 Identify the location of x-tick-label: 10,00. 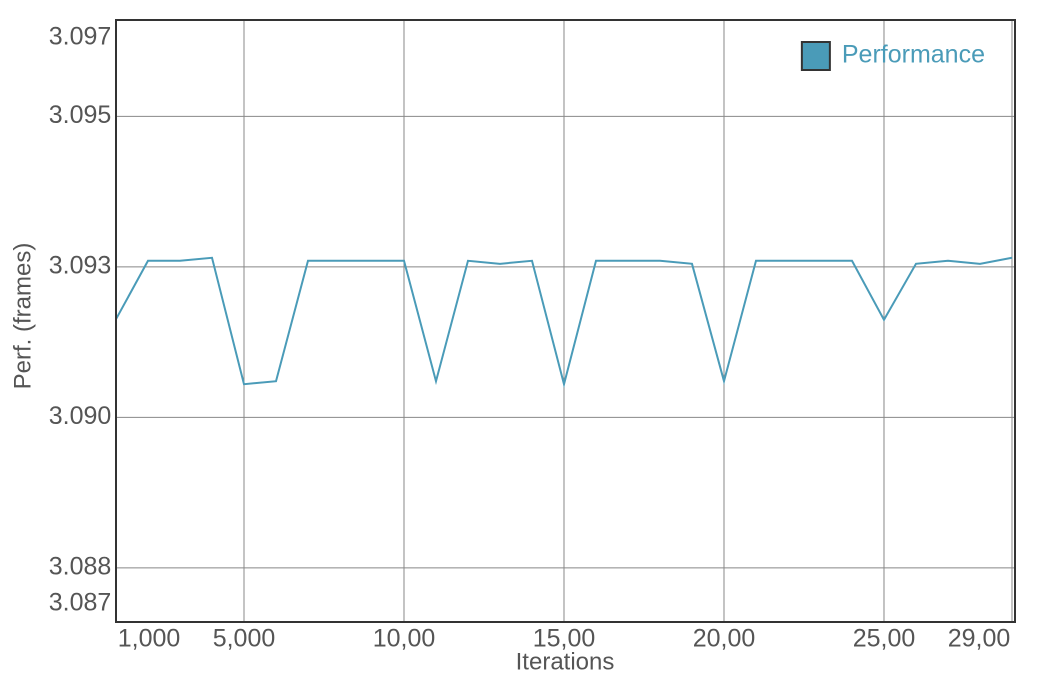
(404, 639).